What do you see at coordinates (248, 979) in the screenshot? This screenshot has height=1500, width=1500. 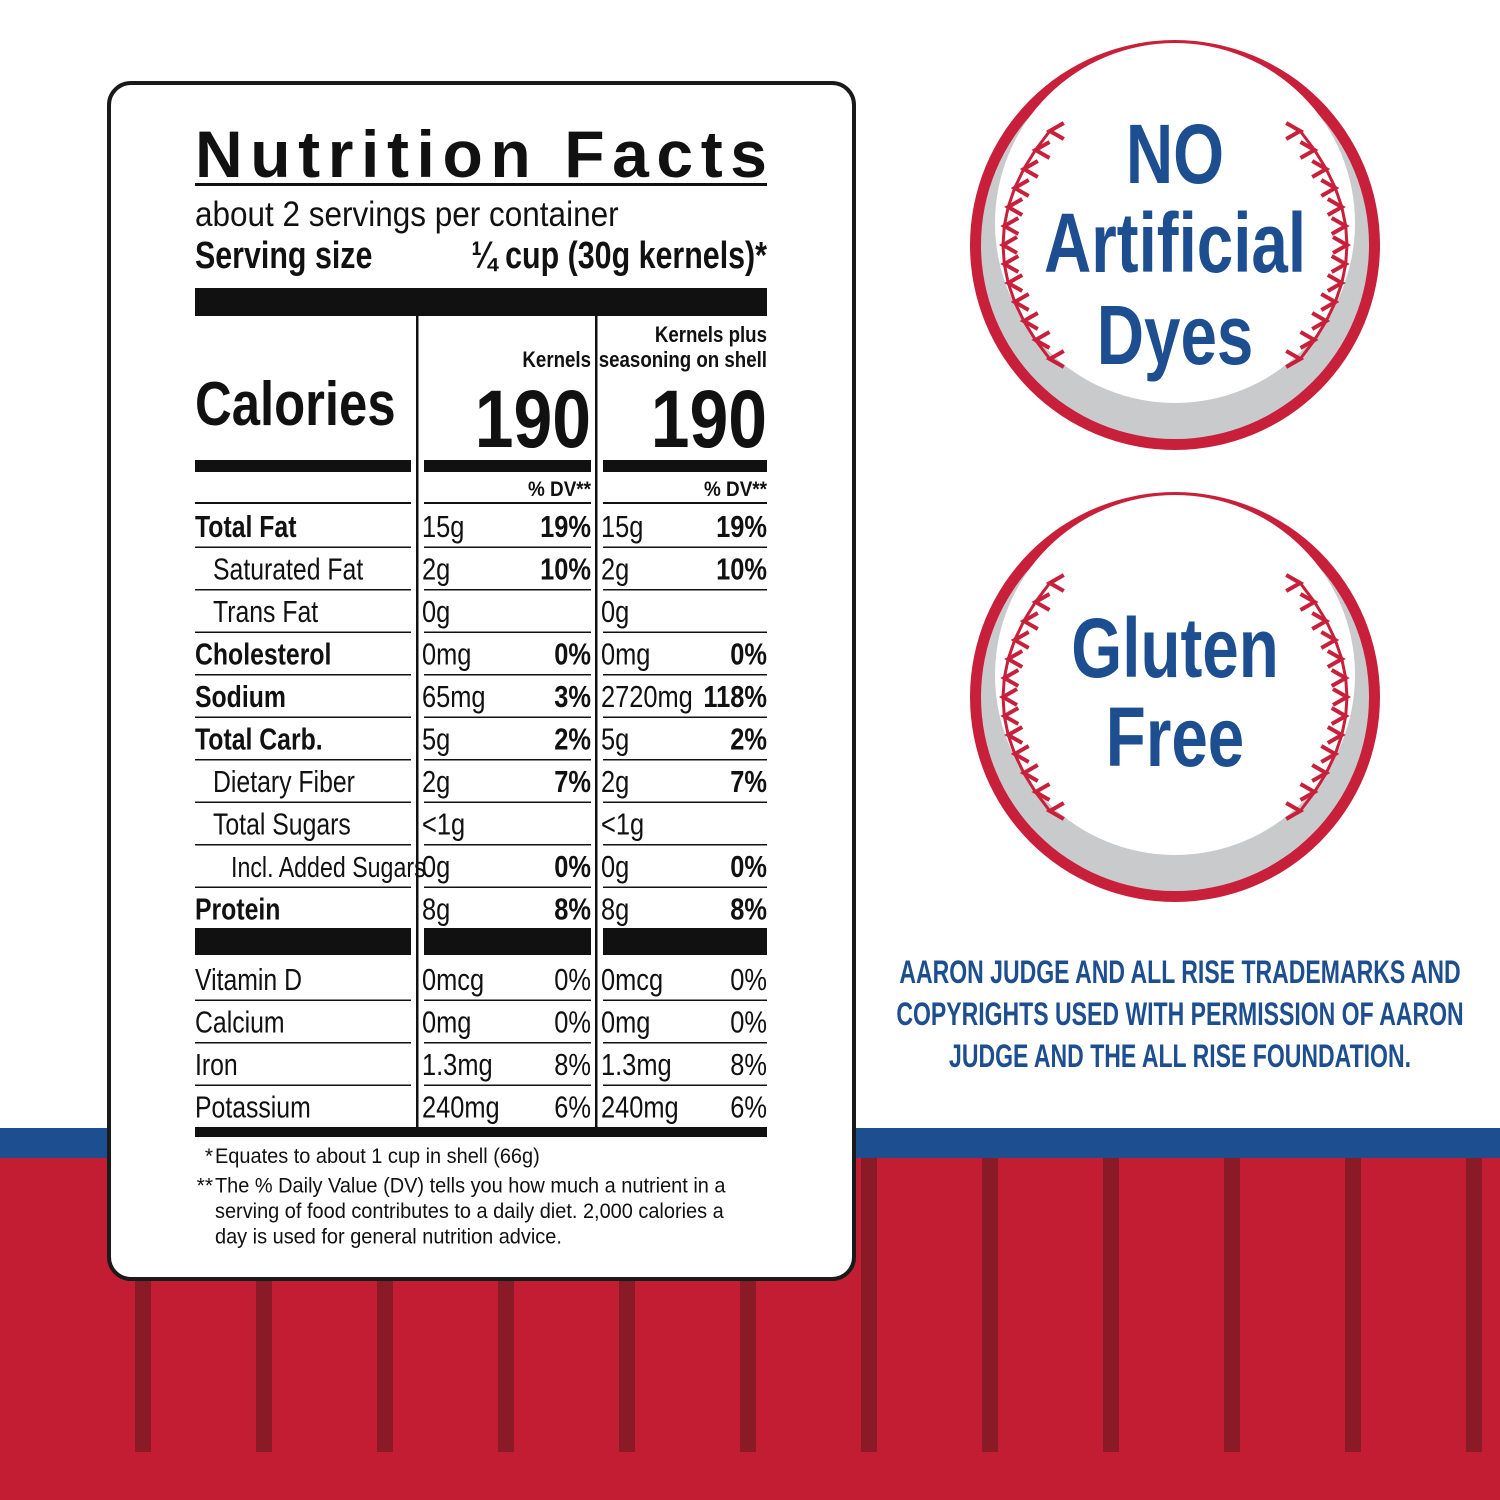 I see `row-label-group: Vitamin D` at bounding box center [248, 979].